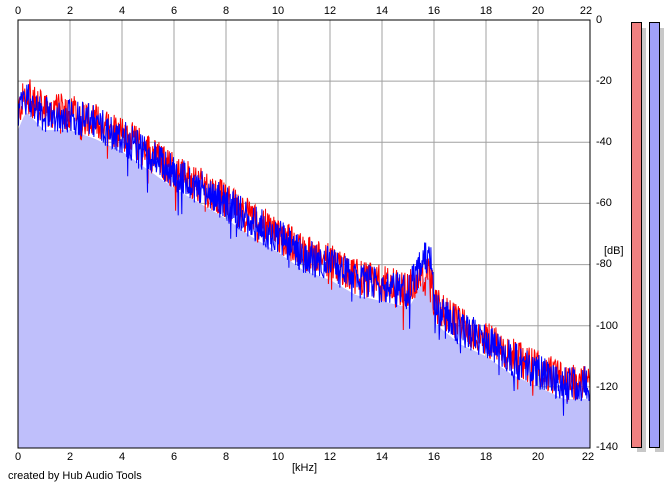 The width and height of the screenshot is (672, 488). What do you see at coordinates (586, 11) in the screenshot?
I see `x-tick-top: 22` at bounding box center [586, 11].